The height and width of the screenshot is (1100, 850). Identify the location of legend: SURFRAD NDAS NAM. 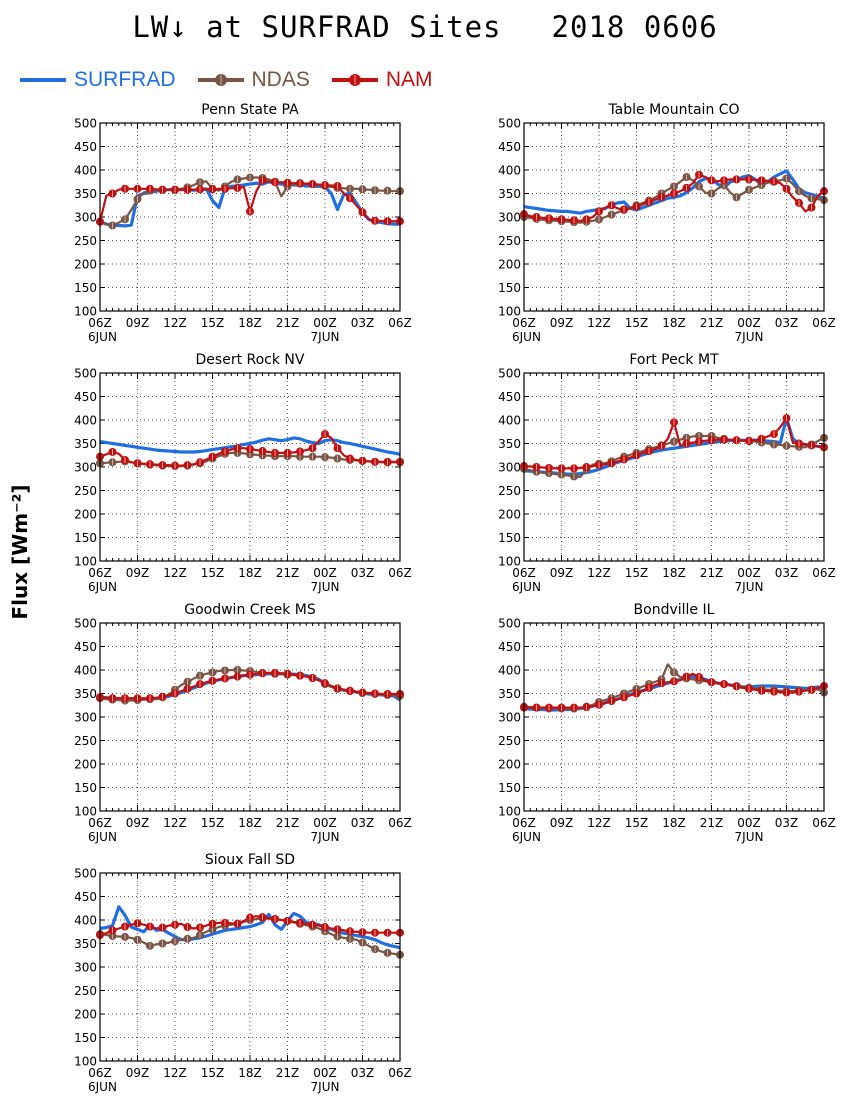
(235, 80).